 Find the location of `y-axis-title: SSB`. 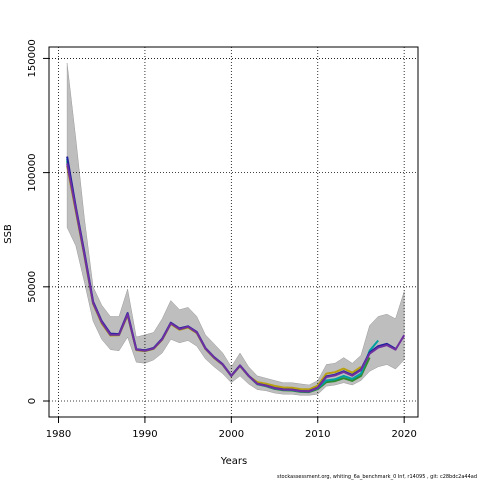

y-axis-title: SSB is located at coordinates (8, 234).